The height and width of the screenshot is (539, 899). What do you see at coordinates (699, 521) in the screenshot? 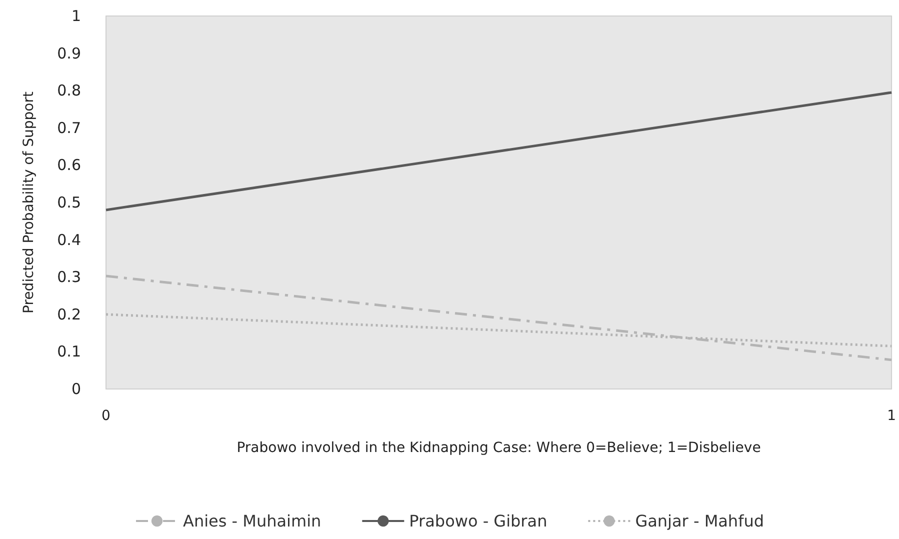
I see `legend-label: Ganjar - Mahfud` at bounding box center [699, 521].